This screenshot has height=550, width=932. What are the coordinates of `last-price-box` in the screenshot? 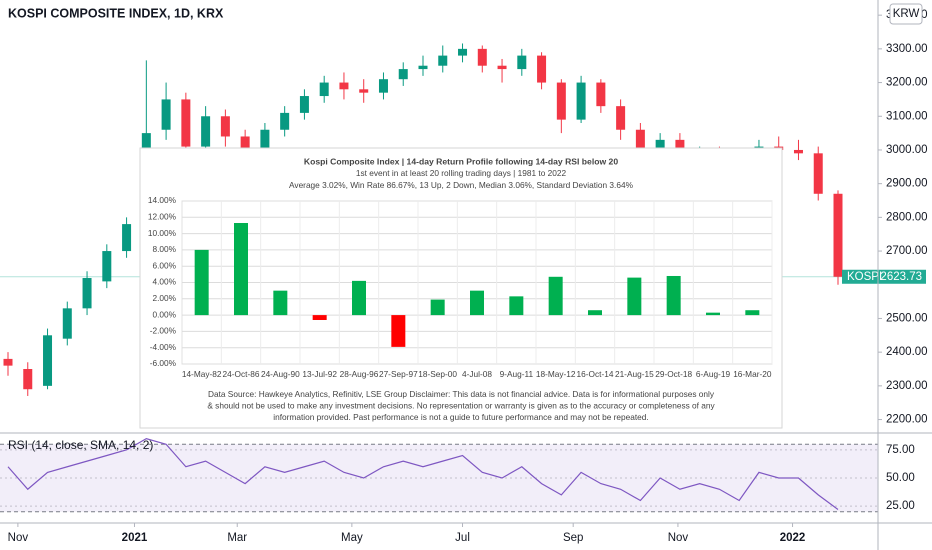 It's located at (884, 276).